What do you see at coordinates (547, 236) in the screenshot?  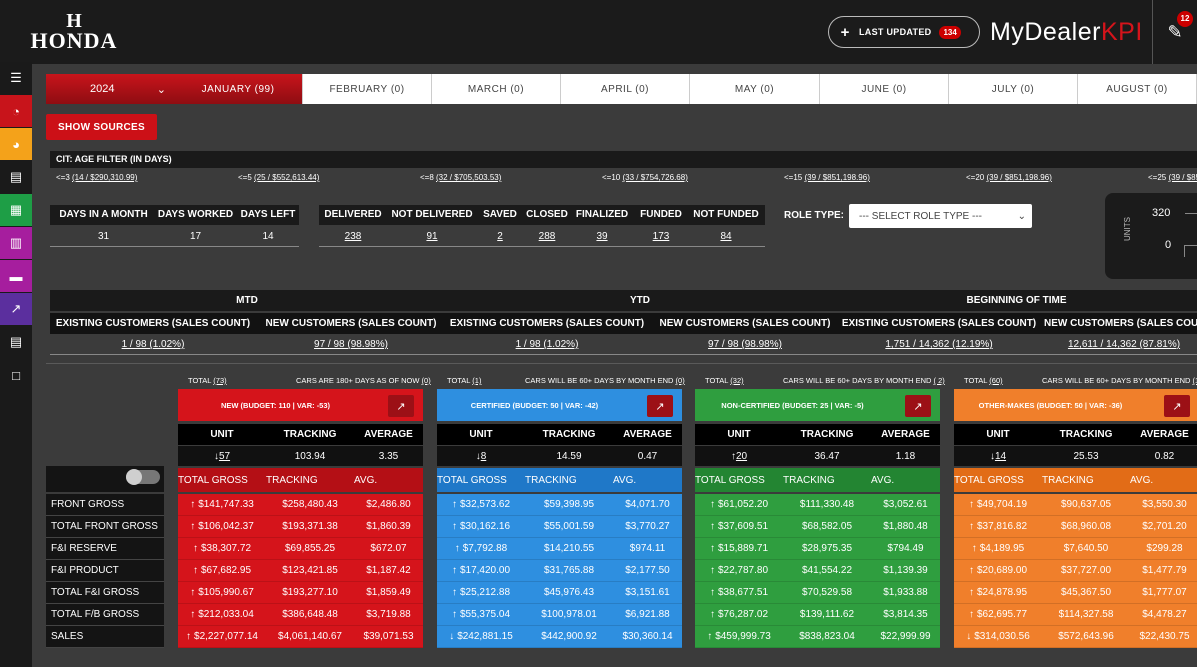 I see `deals-value-link: 288` at bounding box center [547, 236].